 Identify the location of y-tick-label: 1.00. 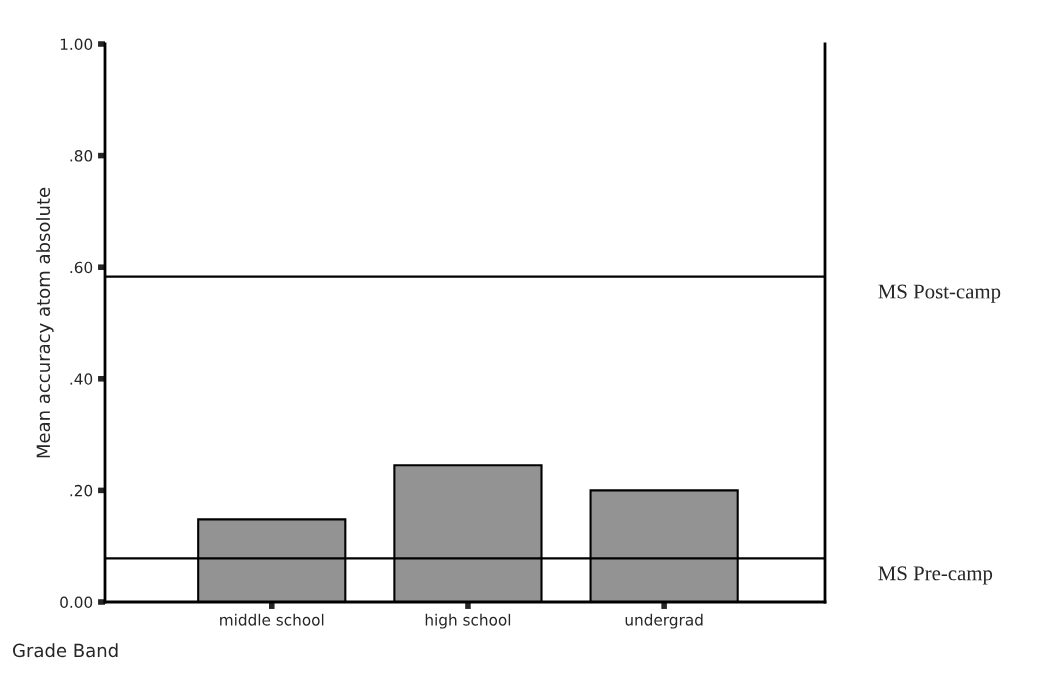
(76, 44).